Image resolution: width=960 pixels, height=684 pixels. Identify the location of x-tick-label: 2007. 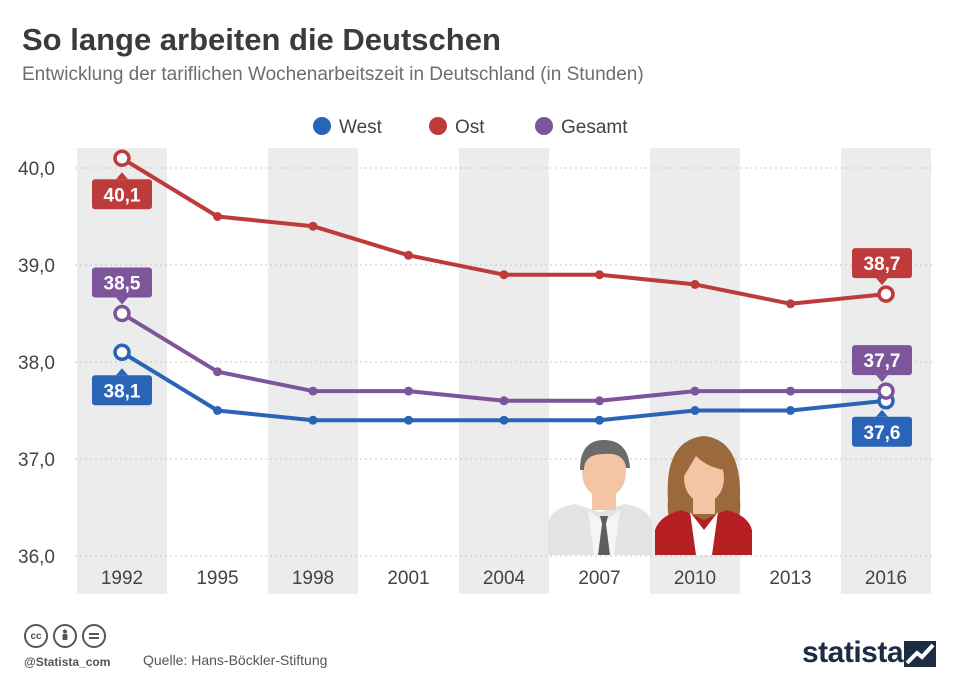
(599, 578).